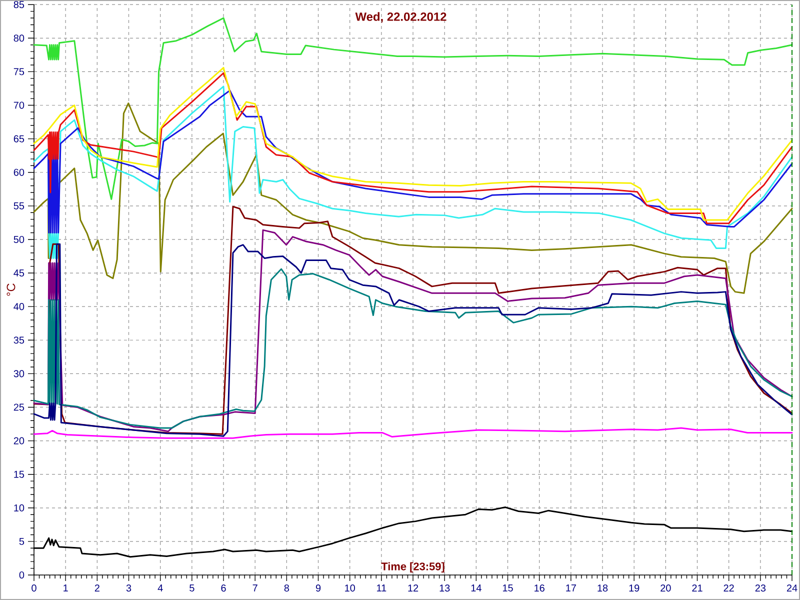 This screenshot has width=800, height=600. Describe the element at coordinates (160, 588) in the screenshot. I see `x-tick-label: 4` at that location.